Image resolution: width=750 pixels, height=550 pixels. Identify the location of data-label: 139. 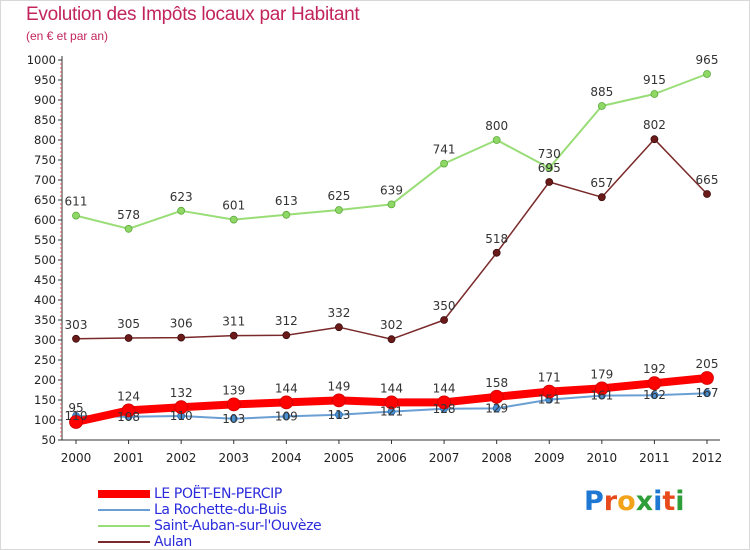
(233, 390).